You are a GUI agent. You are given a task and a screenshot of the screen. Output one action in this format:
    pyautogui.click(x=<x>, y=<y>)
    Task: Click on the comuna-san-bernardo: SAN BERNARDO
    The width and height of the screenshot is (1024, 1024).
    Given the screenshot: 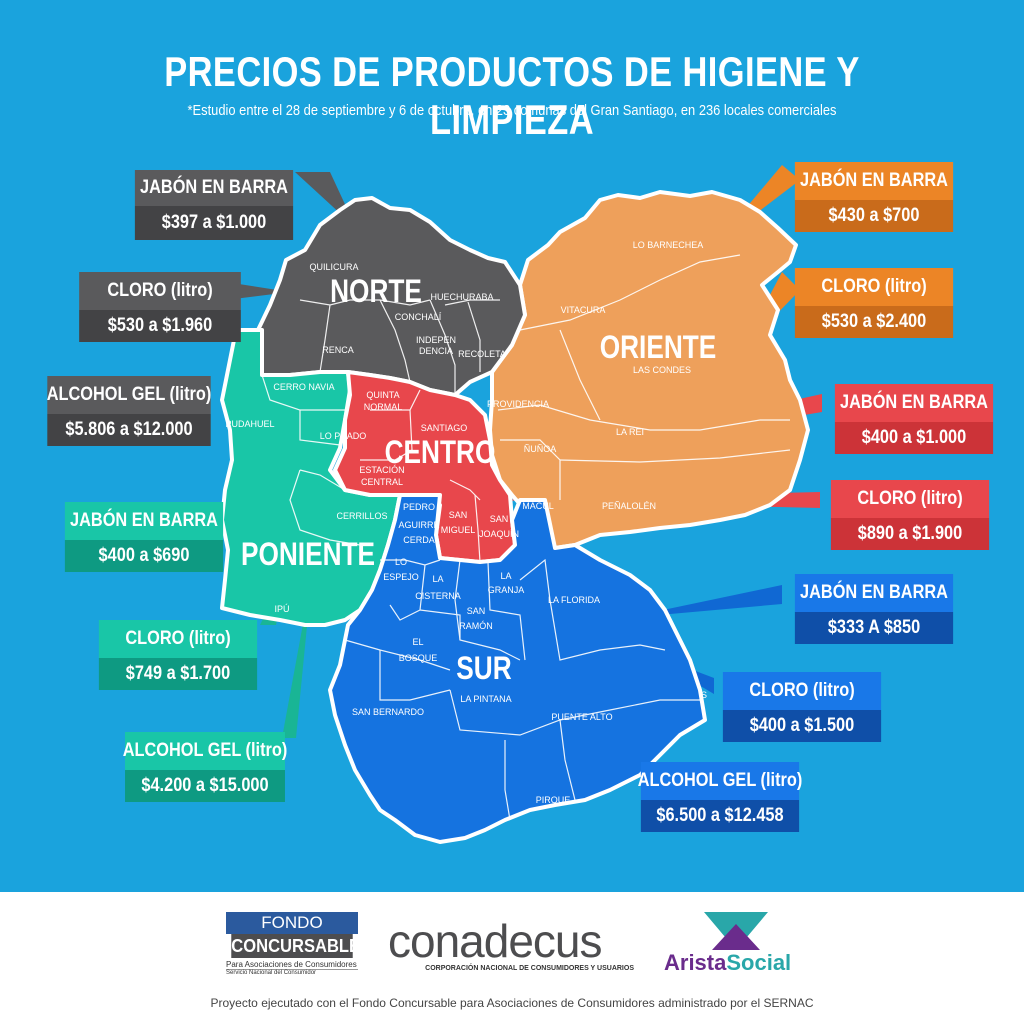 What is the action you would take?
    pyautogui.click(x=388, y=712)
    